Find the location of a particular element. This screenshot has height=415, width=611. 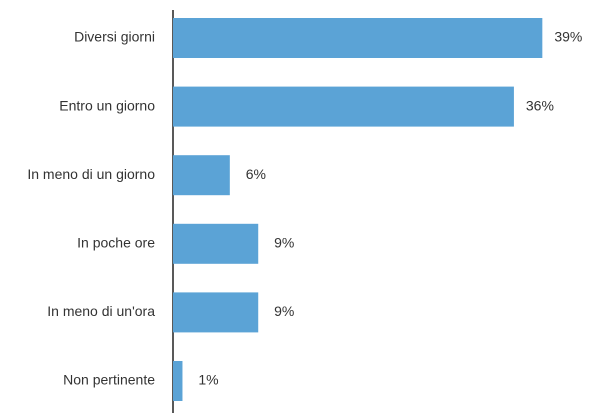

value-label: 6% is located at coordinates (256, 174).